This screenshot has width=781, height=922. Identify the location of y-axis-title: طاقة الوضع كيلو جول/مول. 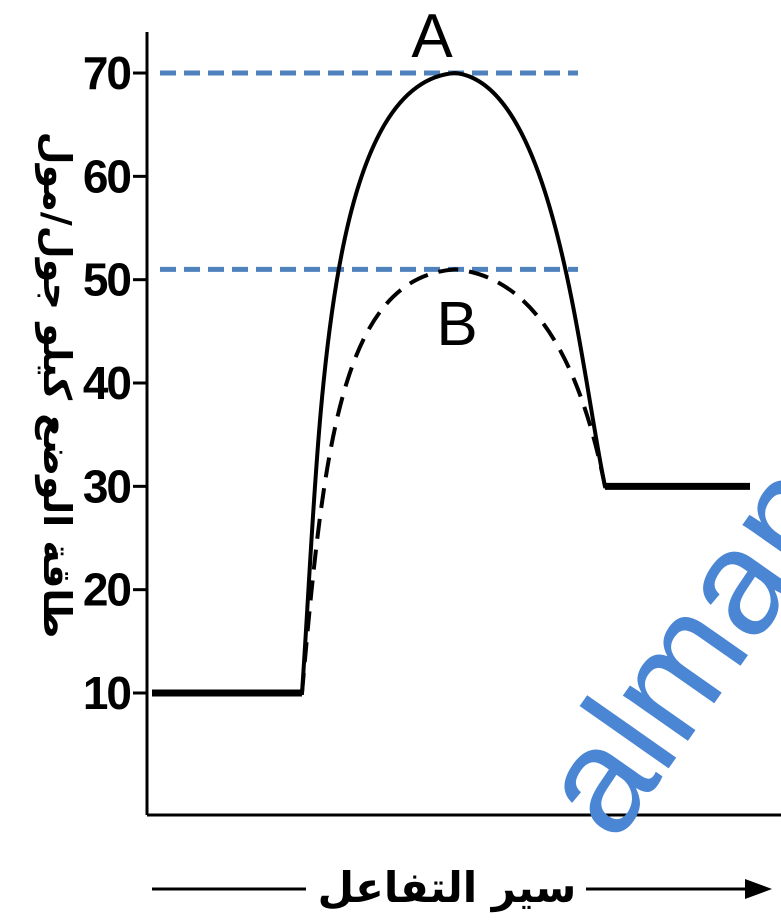
(57, 385).